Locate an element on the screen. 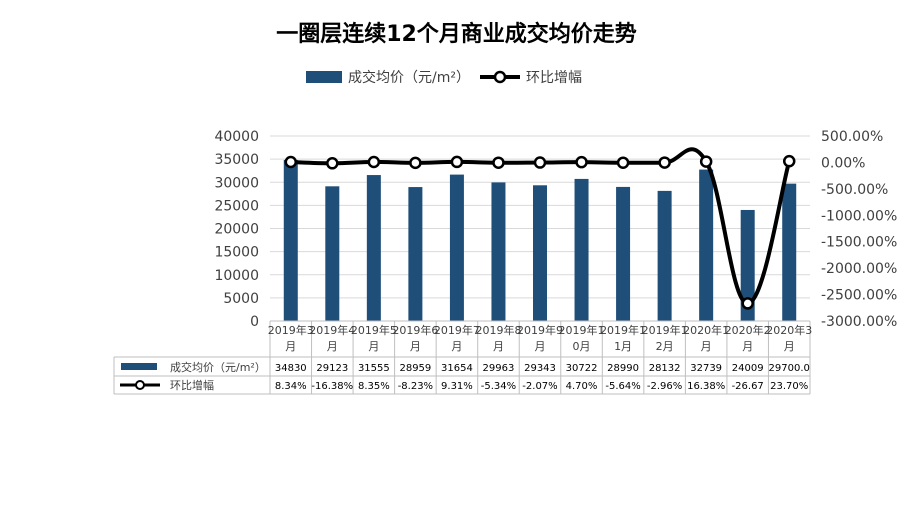 The height and width of the screenshot is (517, 913). table-cell-change: 23.70% is located at coordinates (789, 386).